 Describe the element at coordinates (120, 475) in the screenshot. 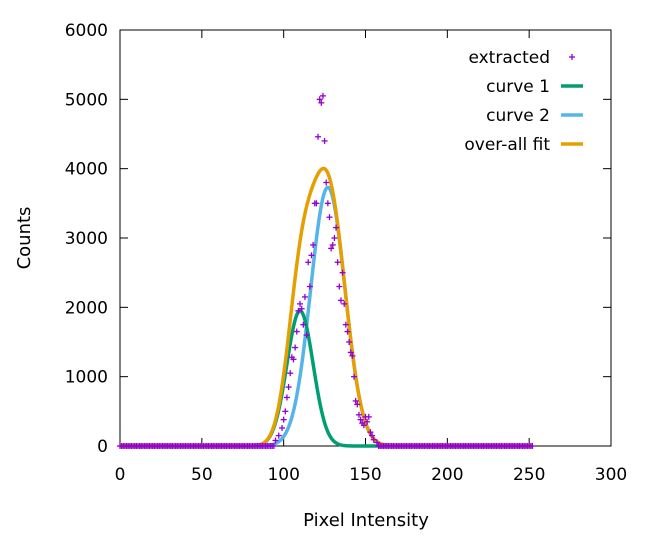

I see `x-tick-label: 0` at that location.